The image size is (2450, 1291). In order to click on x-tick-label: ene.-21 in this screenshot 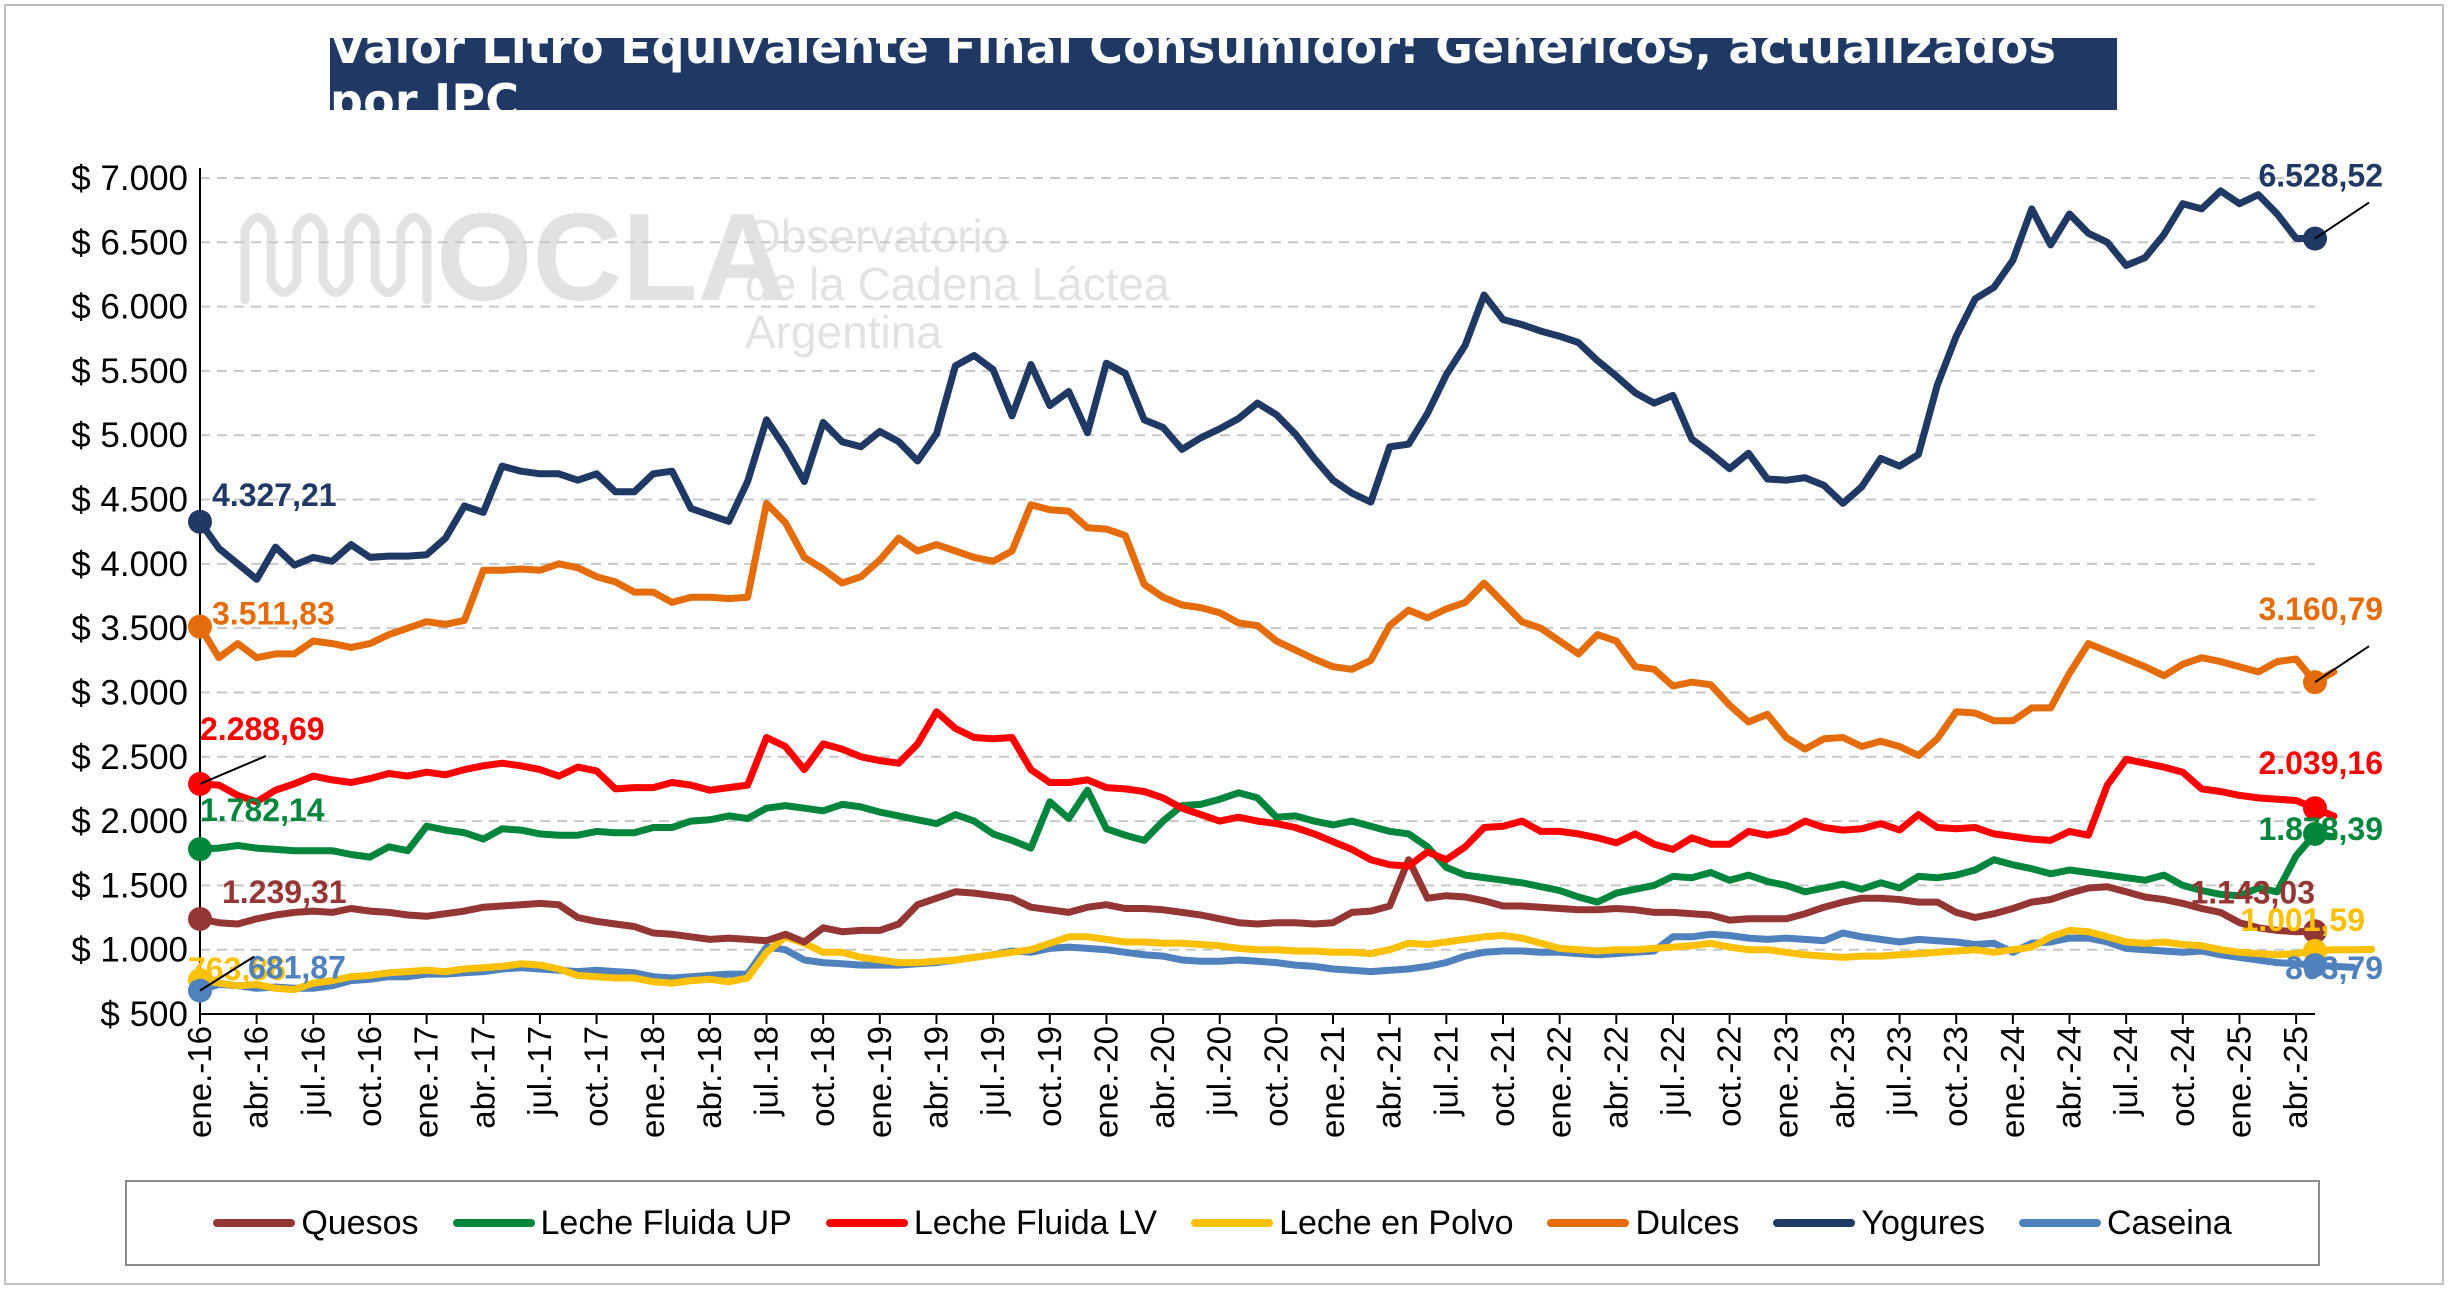, I will do `click(1332, 1082)`.